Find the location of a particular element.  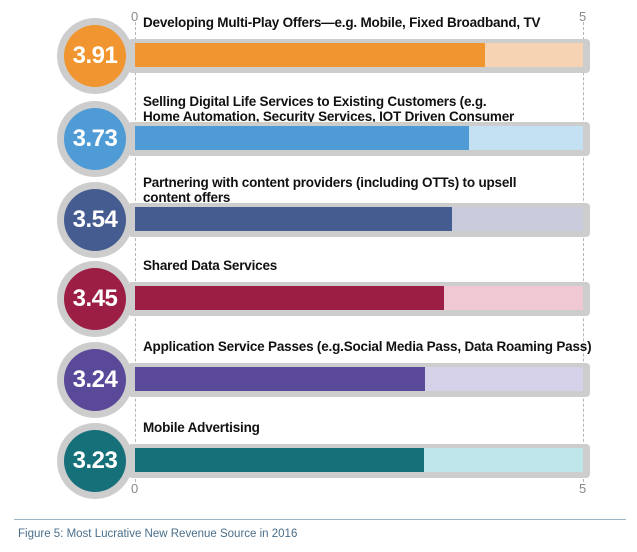

category-label: Mobile Advertising is located at coordinates (201, 427).